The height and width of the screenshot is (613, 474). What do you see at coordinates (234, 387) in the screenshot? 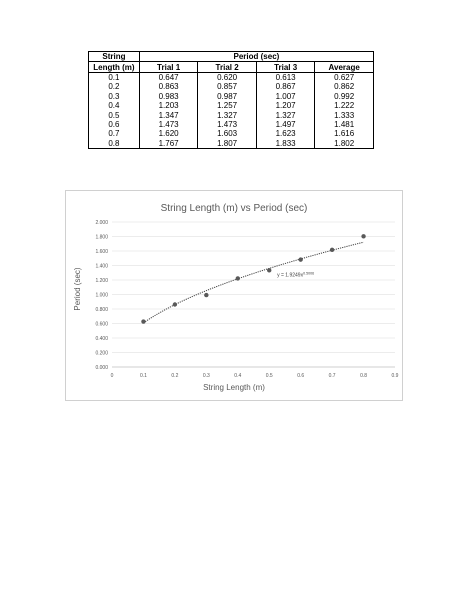
I see `x-axis-title: String Length (m)` at bounding box center [234, 387].